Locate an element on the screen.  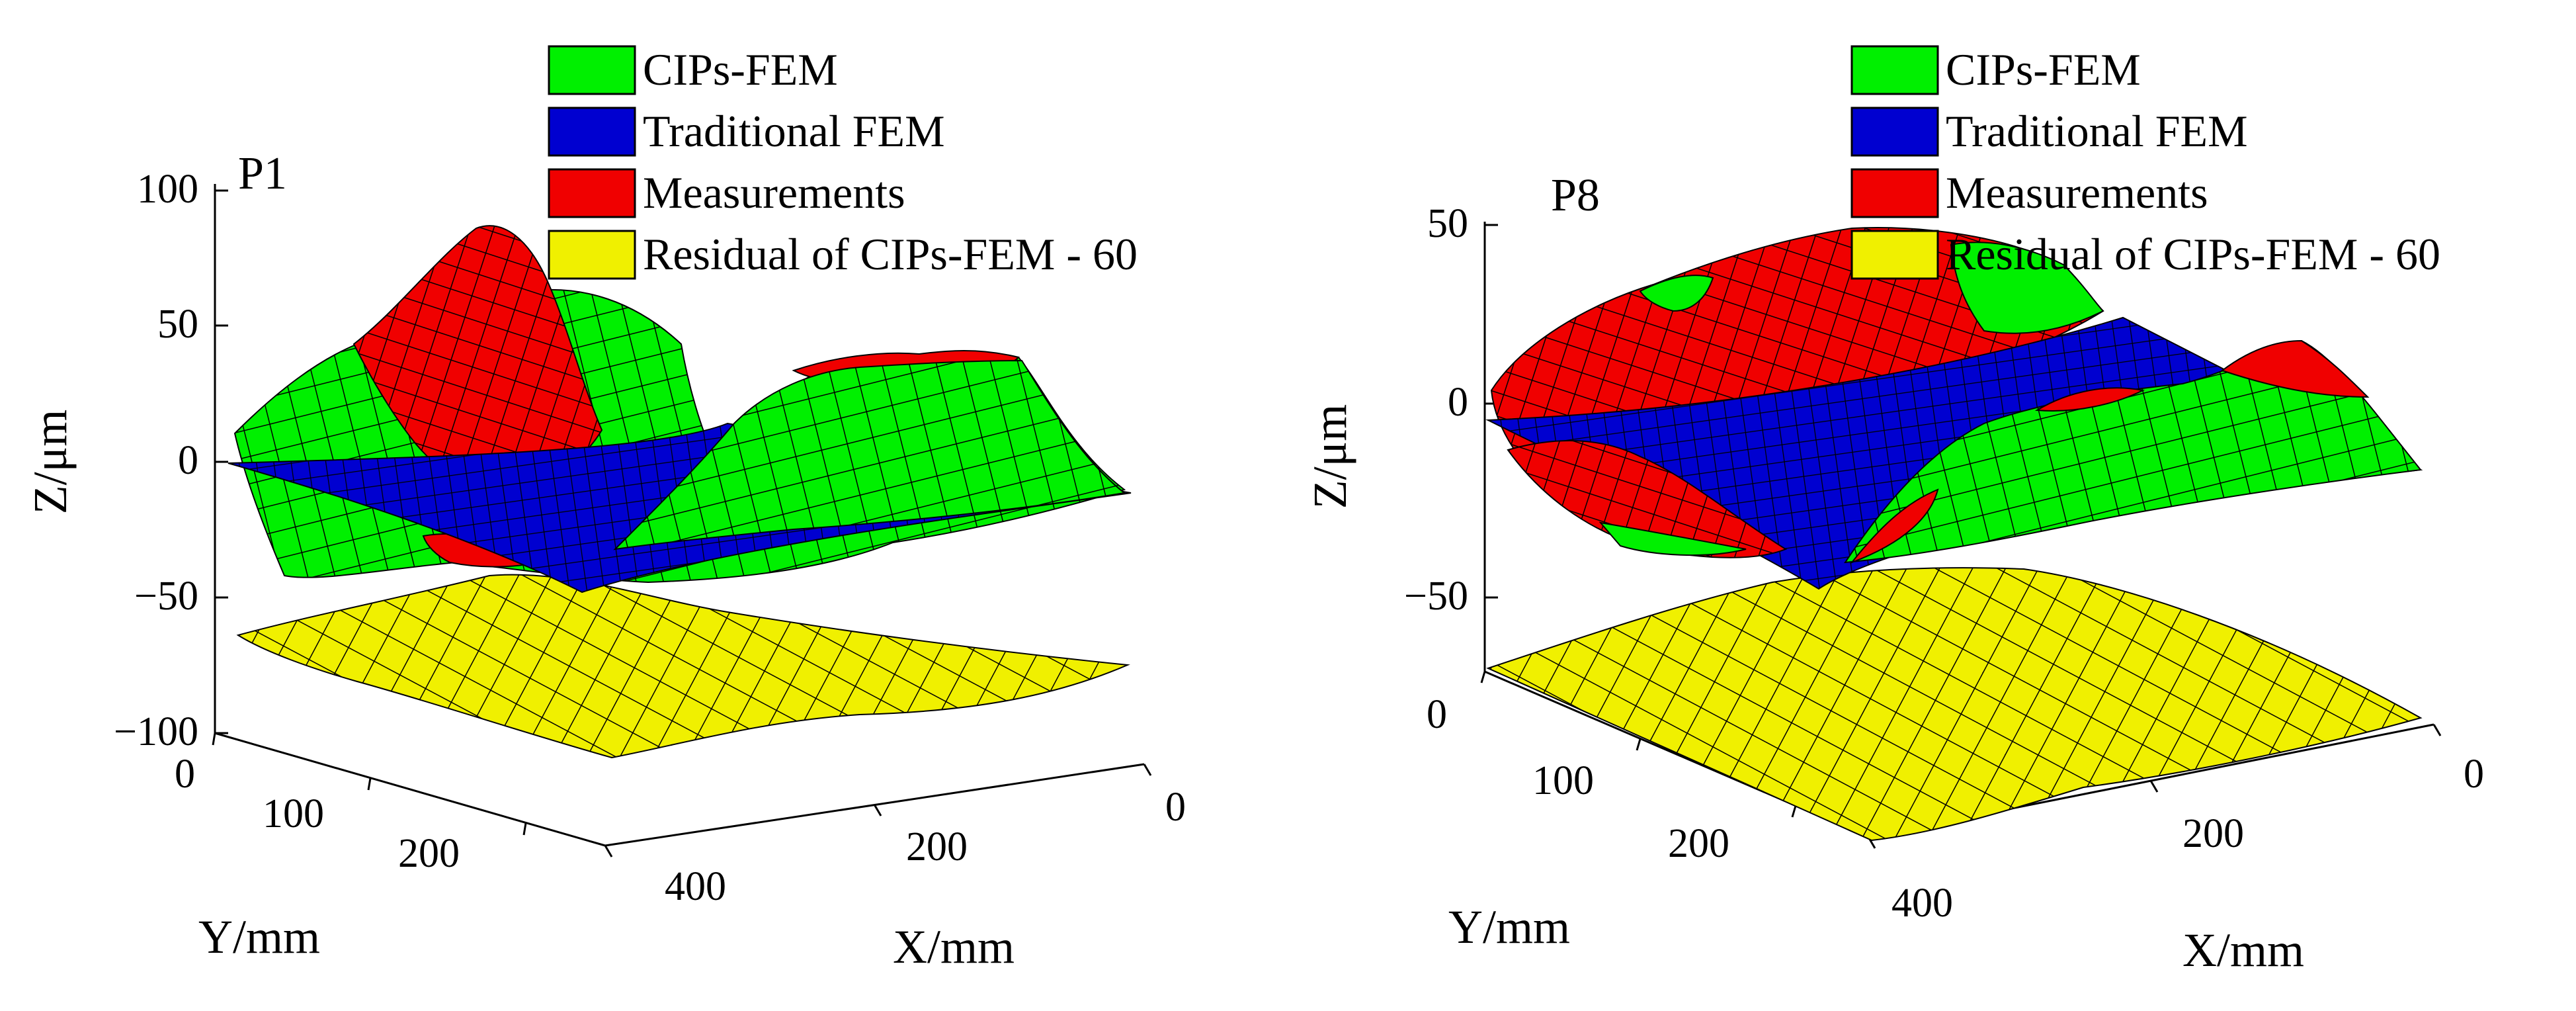
p1-z-tick-label: −100 is located at coordinates (156, 731).